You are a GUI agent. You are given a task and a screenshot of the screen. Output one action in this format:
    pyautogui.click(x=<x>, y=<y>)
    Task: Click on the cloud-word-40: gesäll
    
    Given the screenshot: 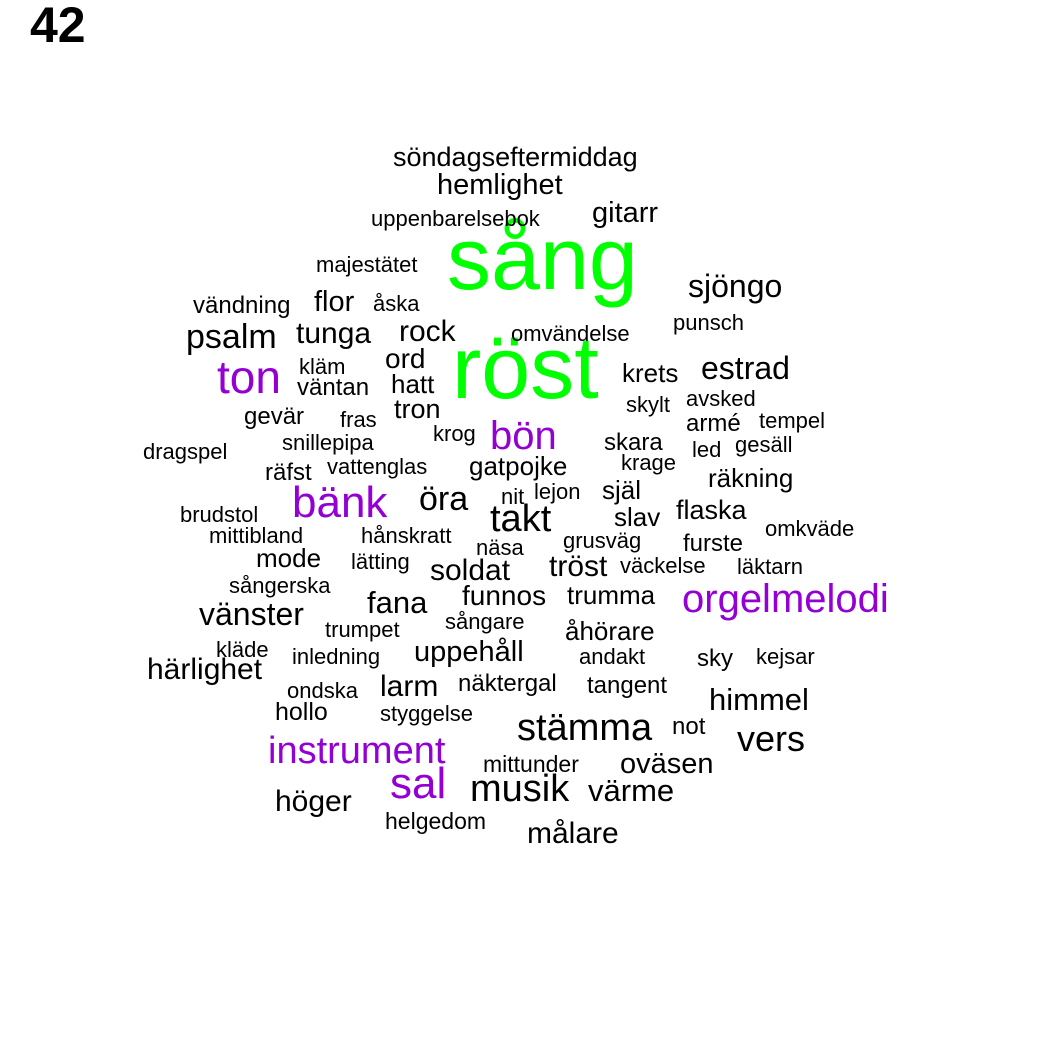 What is the action you would take?
    pyautogui.click(x=764, y=444)
    